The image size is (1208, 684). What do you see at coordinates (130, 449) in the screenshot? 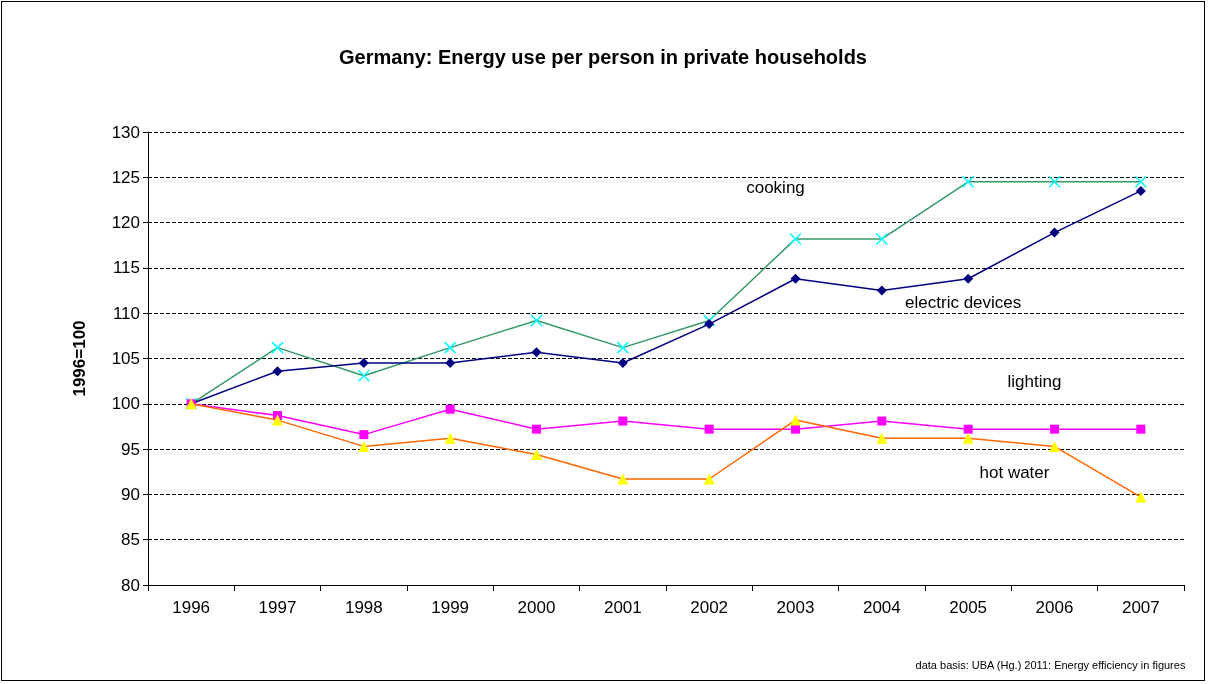
I see `y-tick-label: 95` at bounding box center [130, 449].